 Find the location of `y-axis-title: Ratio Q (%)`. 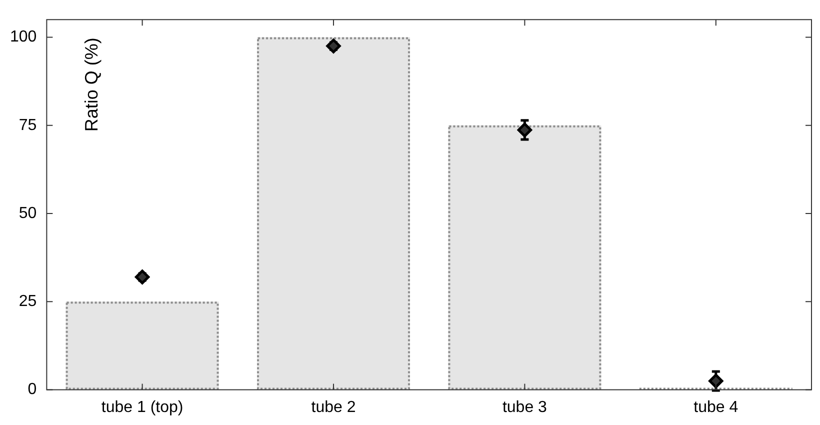

y-axis-title: Ratio Q (%) is located at coordinates (92, 85).